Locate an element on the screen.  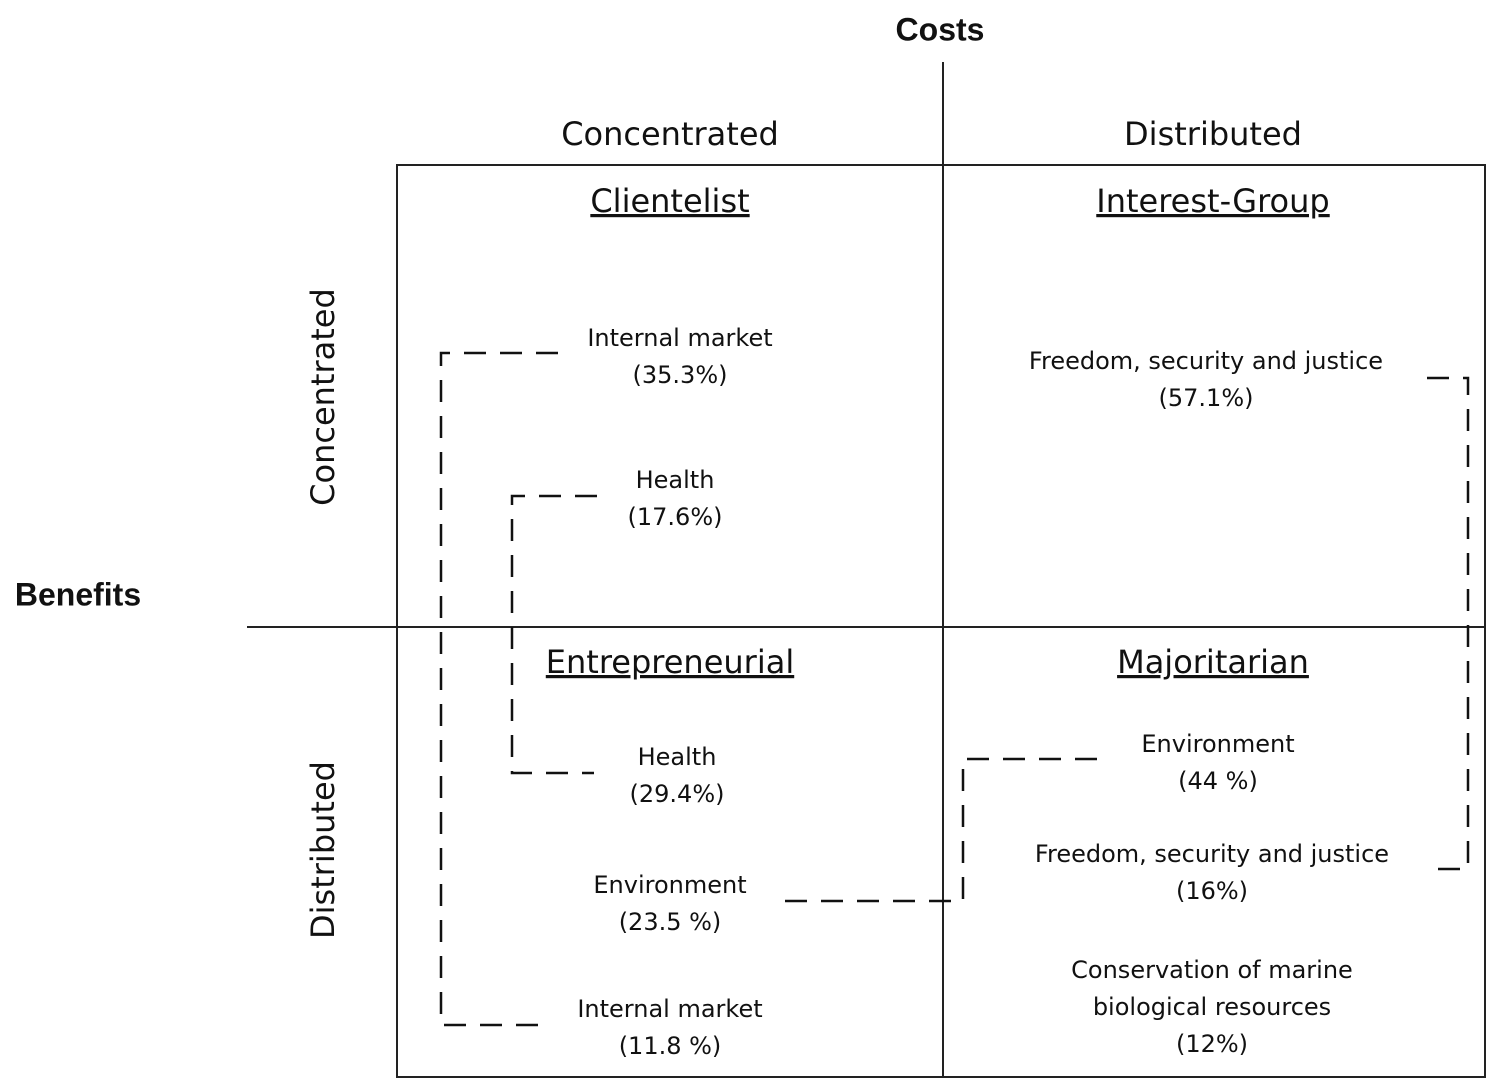
column-header: Concentrated is located at coordinates (670, 134).